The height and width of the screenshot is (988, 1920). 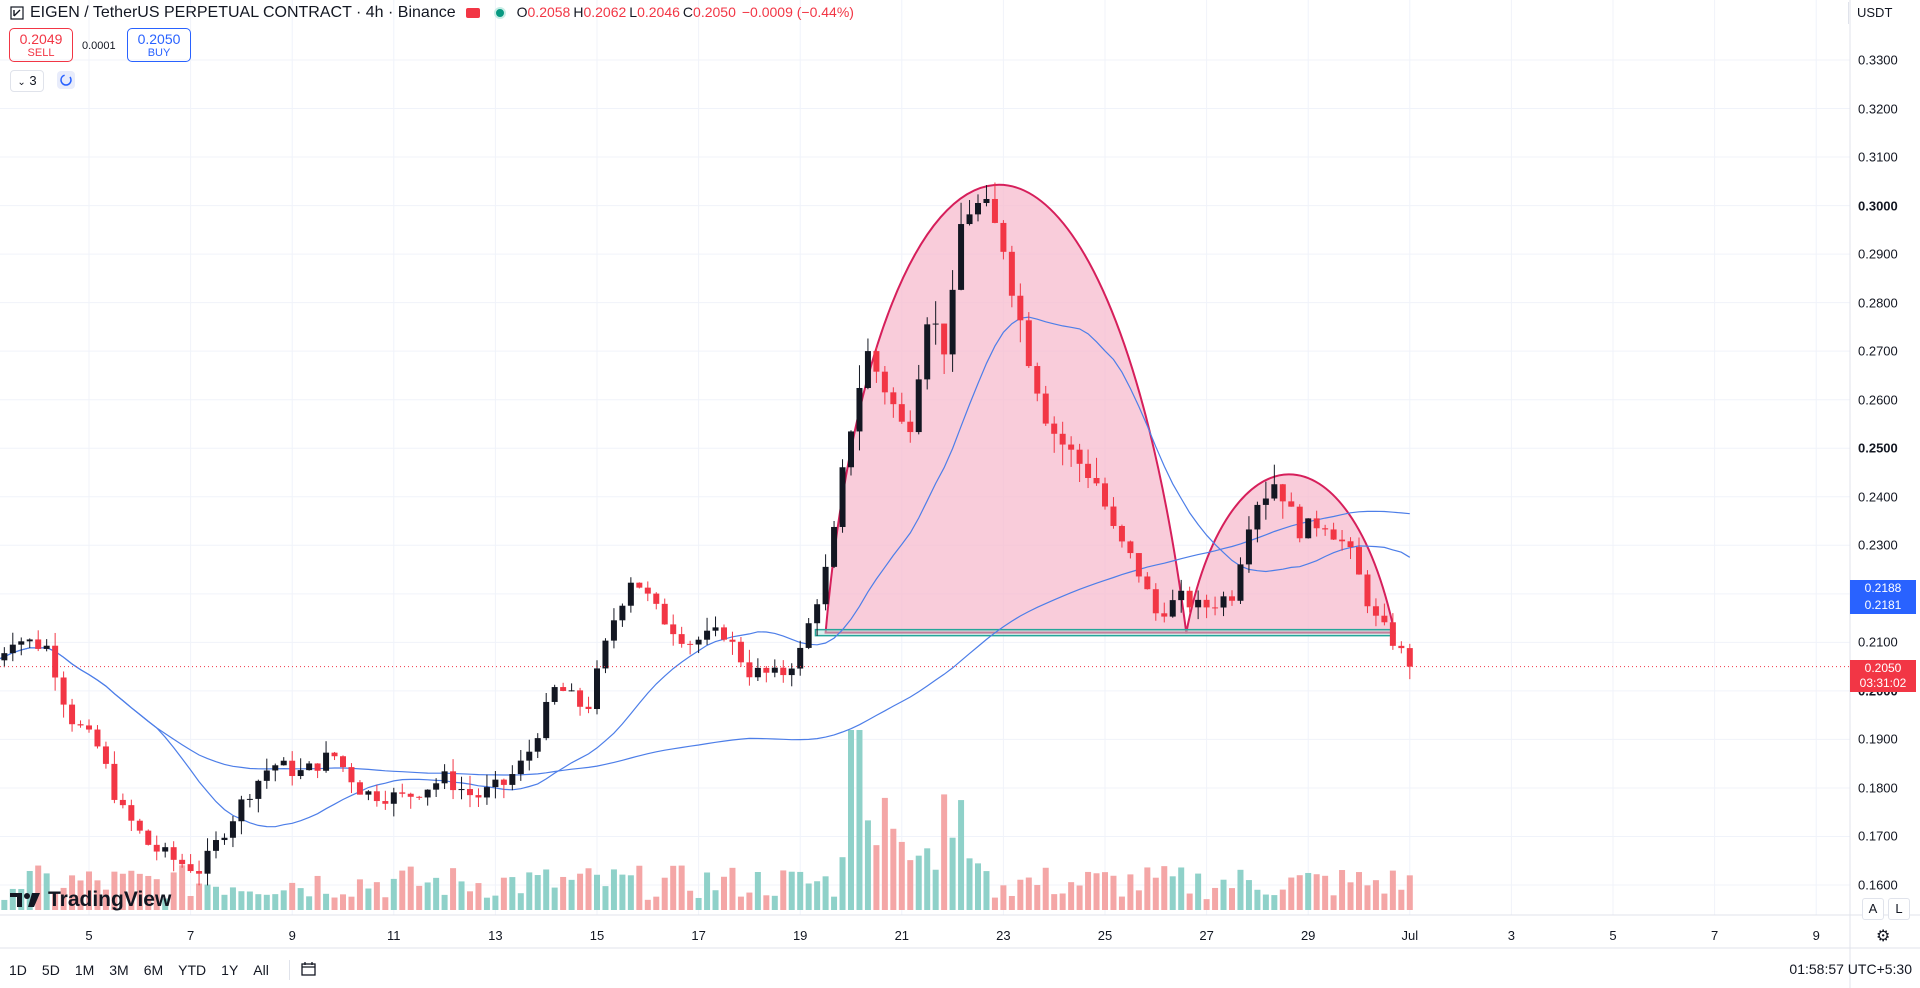 What do you see at coordinates (499, 13) in the screenshot?
I see `market-status-icon` at bounding box center [499, 13].